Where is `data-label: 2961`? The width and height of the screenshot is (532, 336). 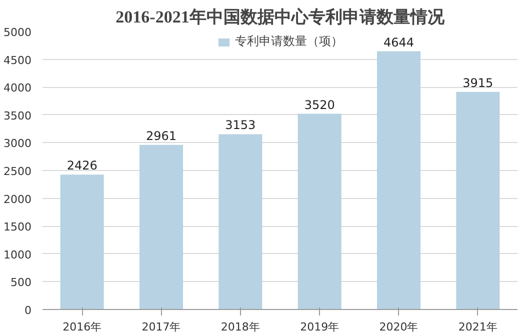
data-label: 2961 is located at coordinates (161, 135).